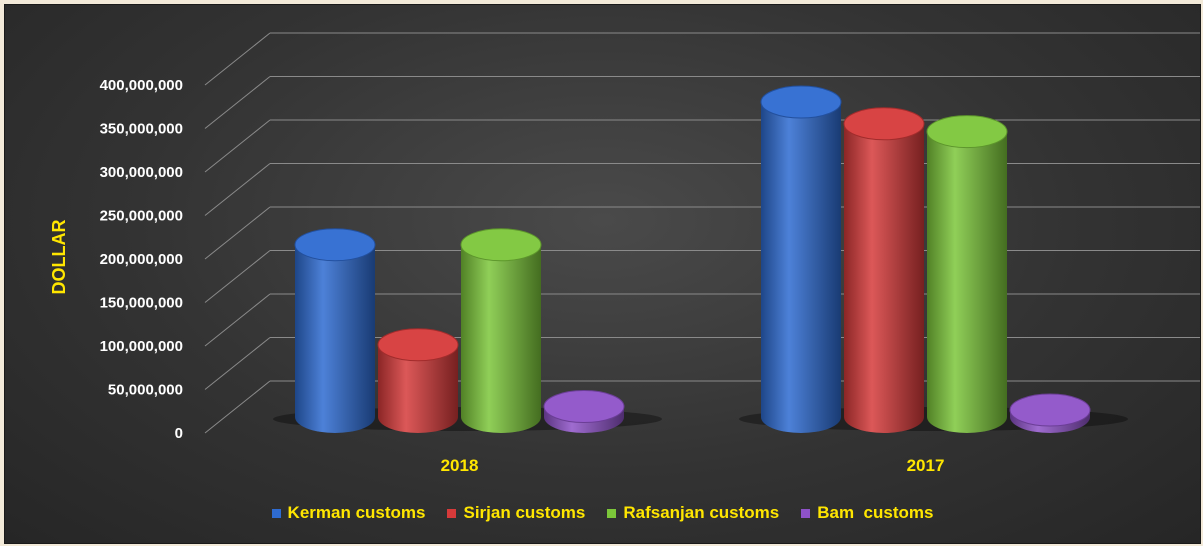 The image size is (1203, 546). I want to click on legend-label: Kerman customs, so click(356, 512).